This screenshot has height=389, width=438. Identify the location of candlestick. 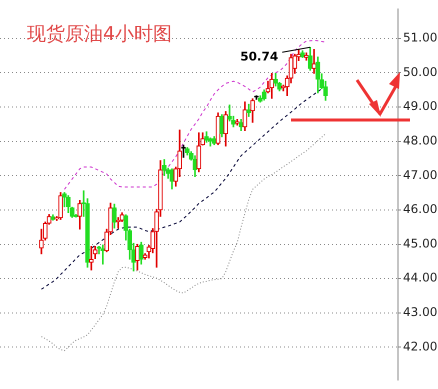
(314, 61).